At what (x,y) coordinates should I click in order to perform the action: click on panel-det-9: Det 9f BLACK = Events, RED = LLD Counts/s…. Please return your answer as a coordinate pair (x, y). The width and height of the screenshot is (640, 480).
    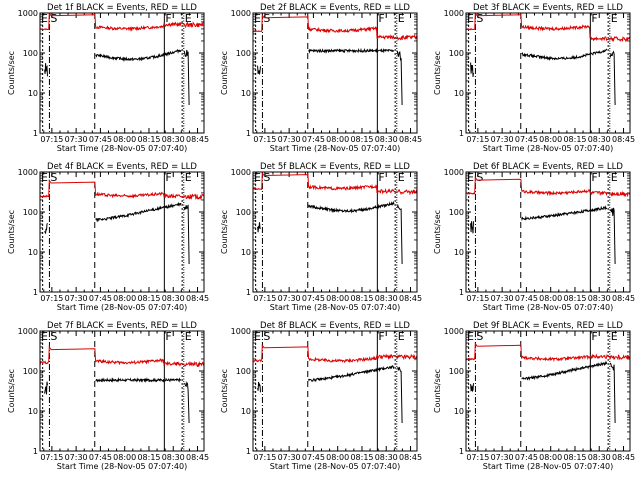
    Looking at the image, I should click on (534, 396).